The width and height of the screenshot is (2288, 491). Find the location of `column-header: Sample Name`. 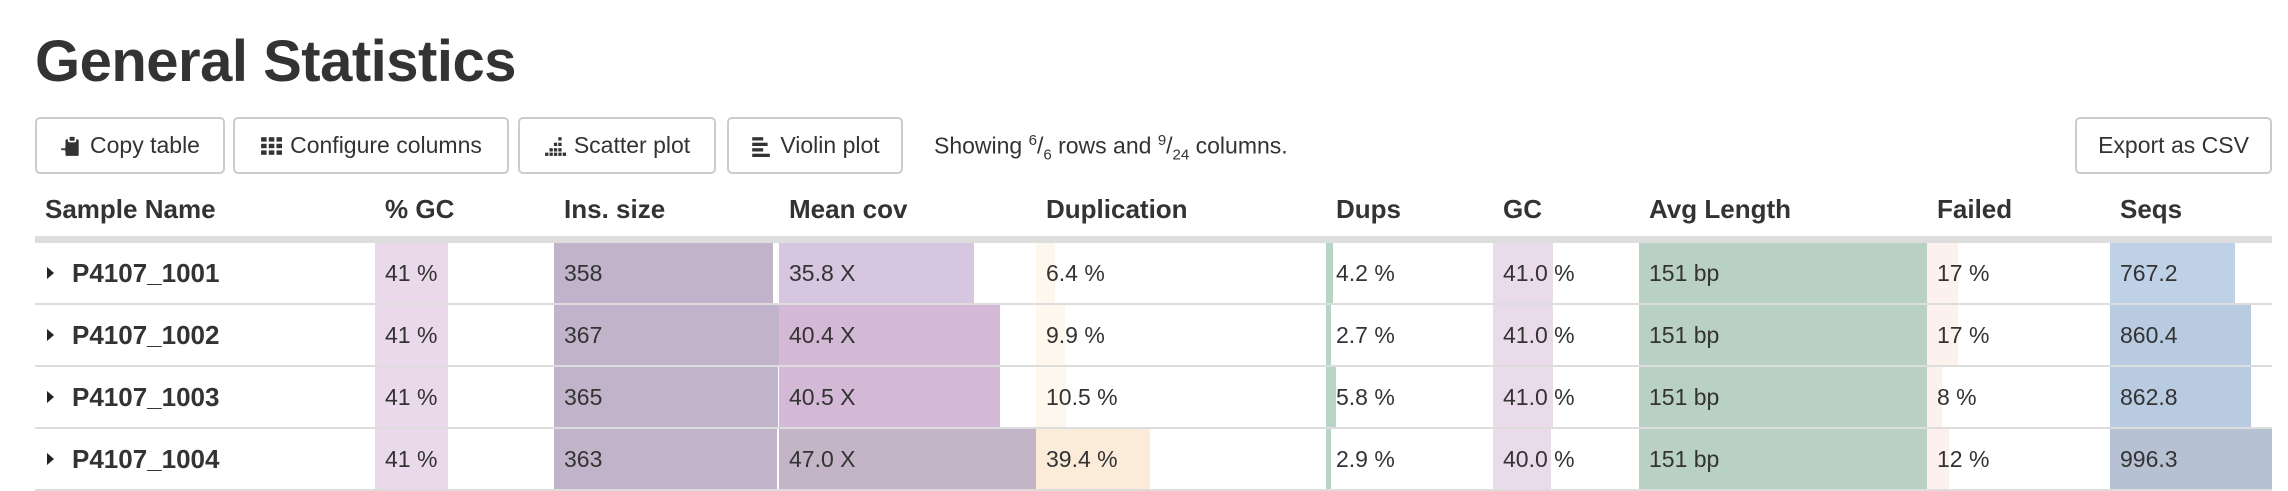

column-header: Sample Name is located at coordinates (205, 212).